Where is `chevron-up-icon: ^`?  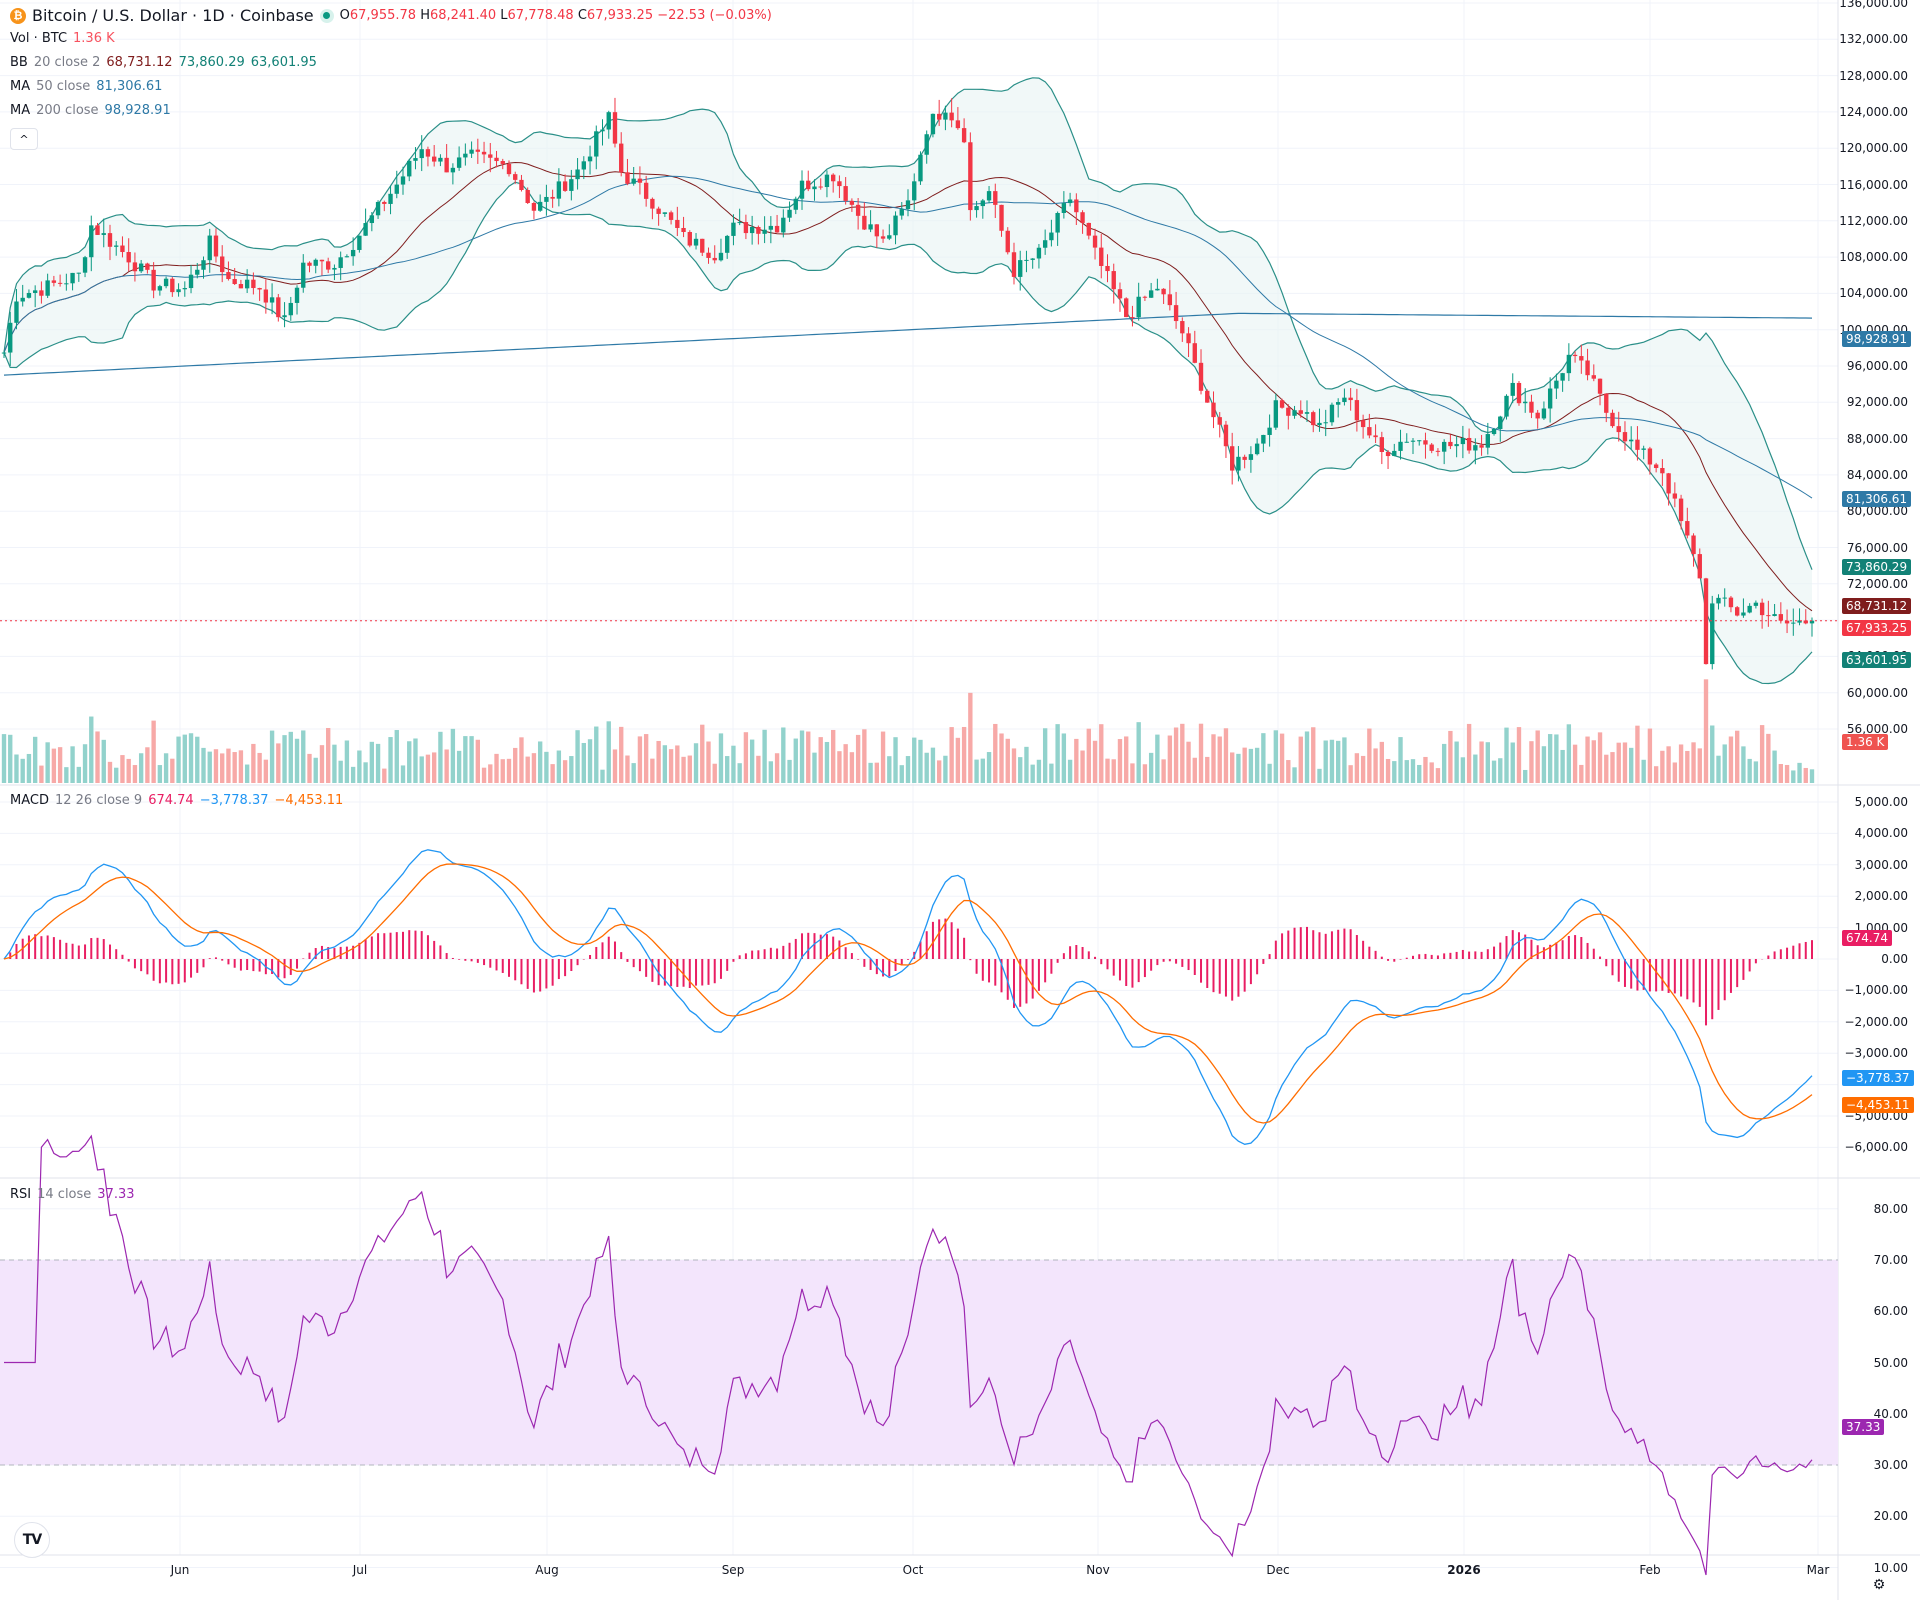
chevron-up-icon: ^ is located at coordinates (24, 139).